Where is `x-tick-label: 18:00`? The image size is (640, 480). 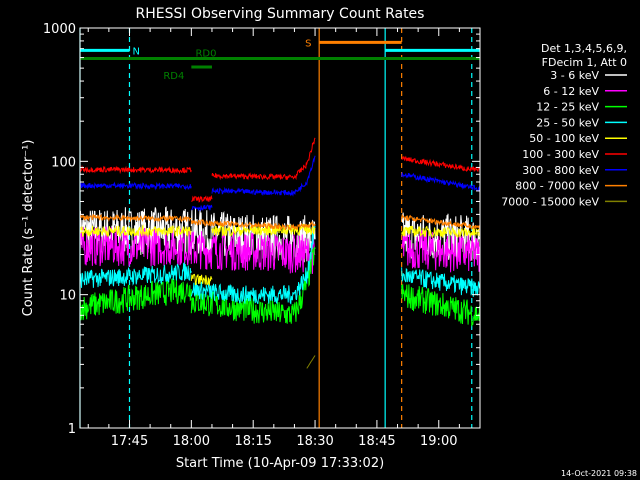 x-tick-label: 18:00 is located at coordinates (191, 441).